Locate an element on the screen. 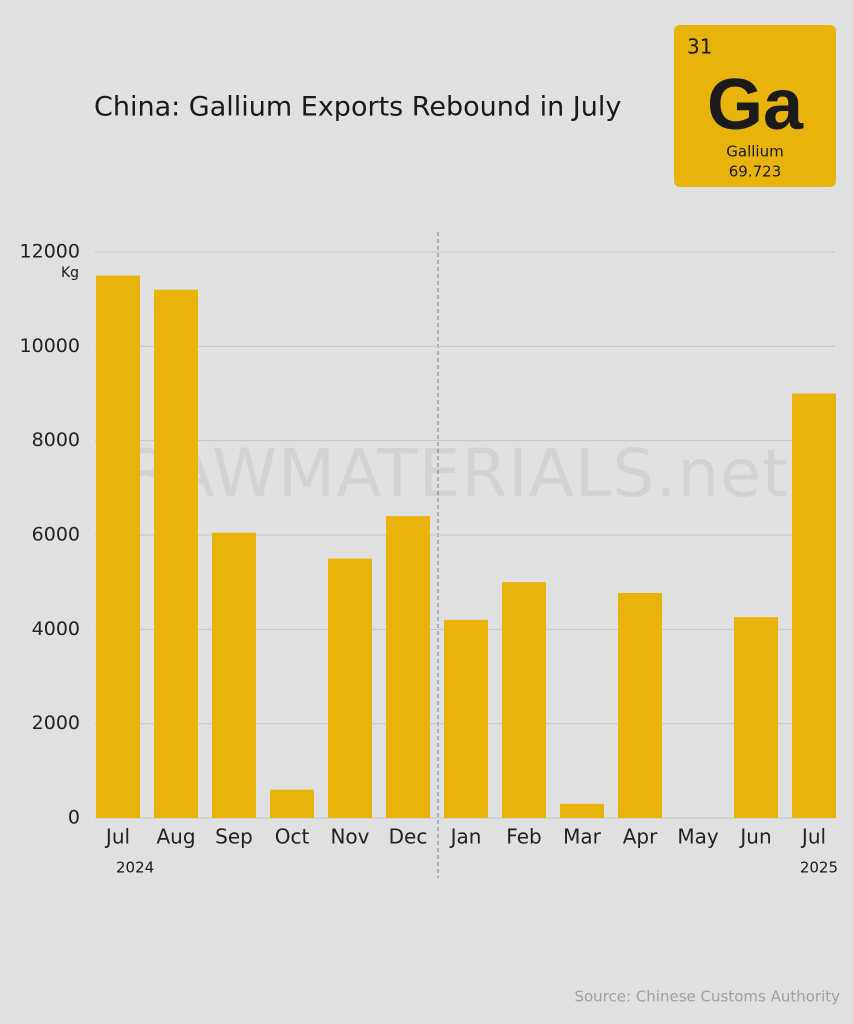 This screenshot has width=853, height=1024. y-tick-label: 4000 is located at coordinates (56, 629).